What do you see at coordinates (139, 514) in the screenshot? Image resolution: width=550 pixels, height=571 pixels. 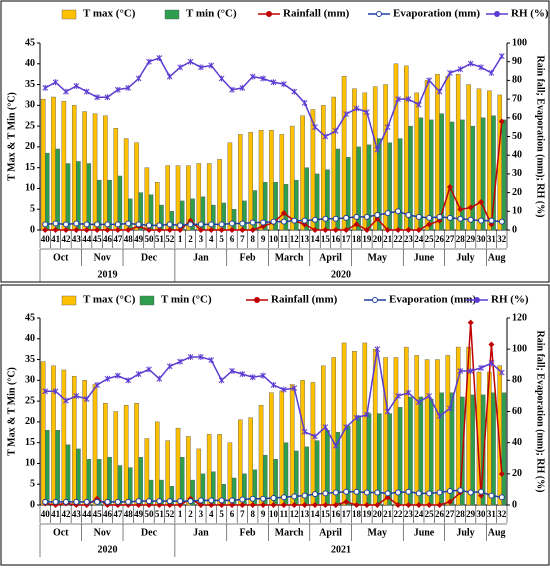 I see `x-tick-label: 49` at bounding box center [139, 514].